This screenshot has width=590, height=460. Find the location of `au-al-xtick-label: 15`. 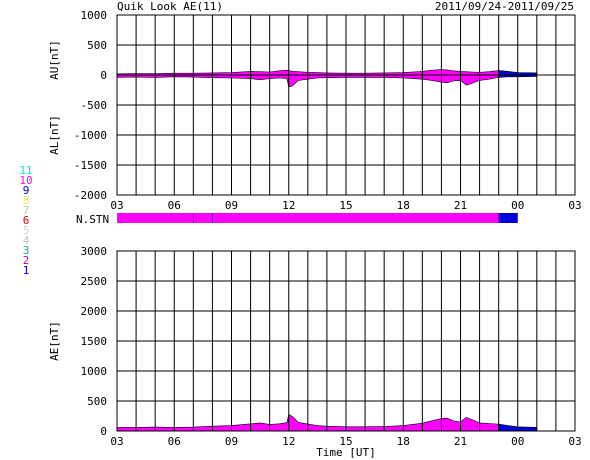

au-al-xtick-label: 15 is located at coordinates (345, 205).